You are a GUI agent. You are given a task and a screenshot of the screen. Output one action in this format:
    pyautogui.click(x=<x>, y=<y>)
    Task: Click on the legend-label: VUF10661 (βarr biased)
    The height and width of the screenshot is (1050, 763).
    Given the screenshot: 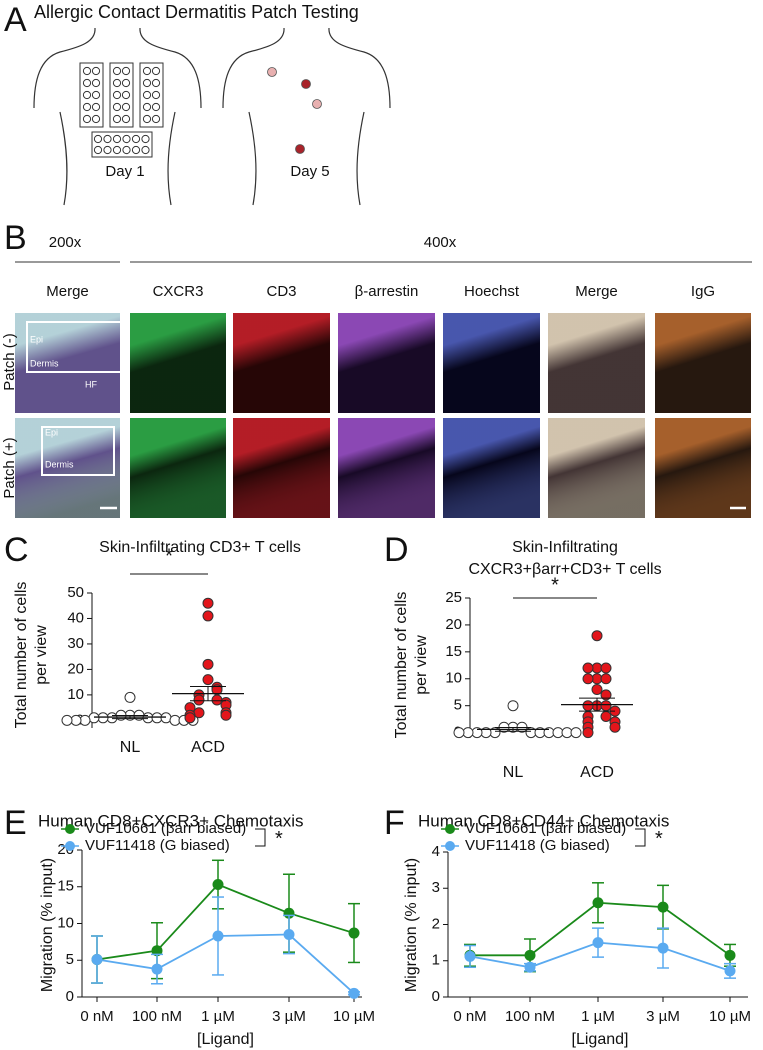 What is the action you would take?
    pyautogui.click(x=545, y=828)
    